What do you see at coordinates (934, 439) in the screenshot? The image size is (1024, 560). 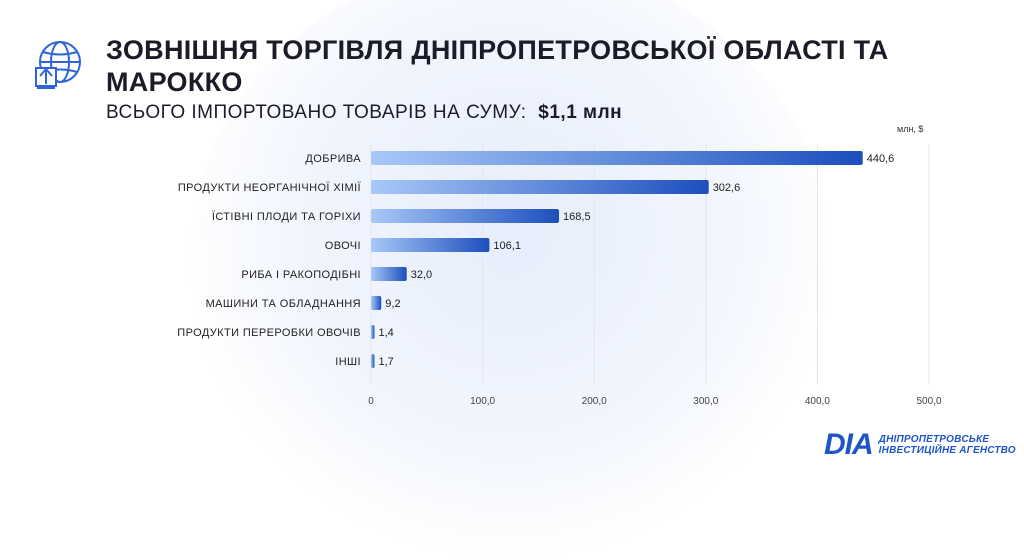 I see `brand-line-1: ДНІПРОПЕТРОВСЬКЕ` at bounding box center [934, 439].